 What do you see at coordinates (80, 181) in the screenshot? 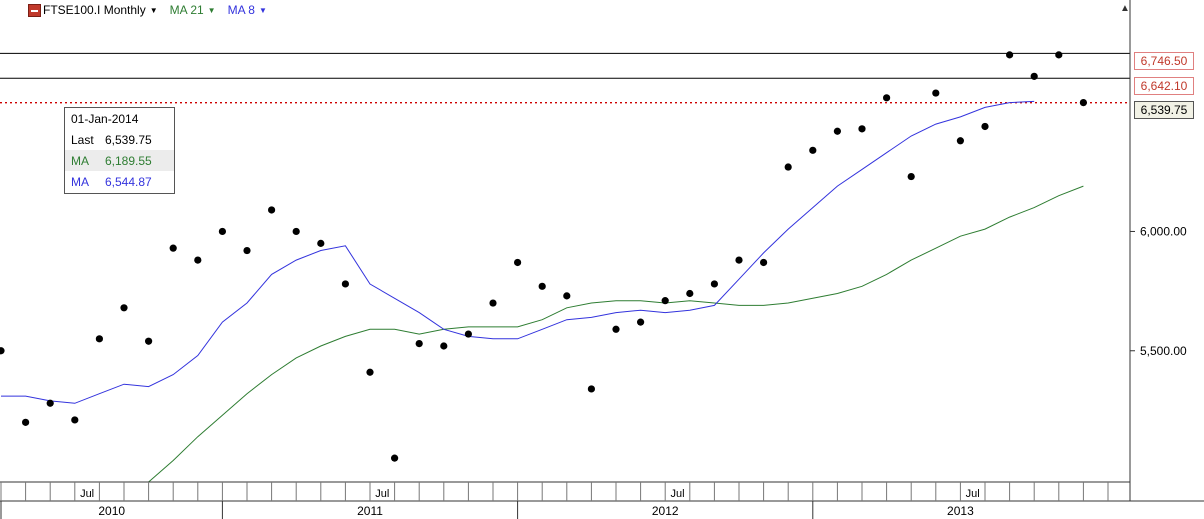
I see `info-ma8-label: MA` at bounding box center [80, 181].